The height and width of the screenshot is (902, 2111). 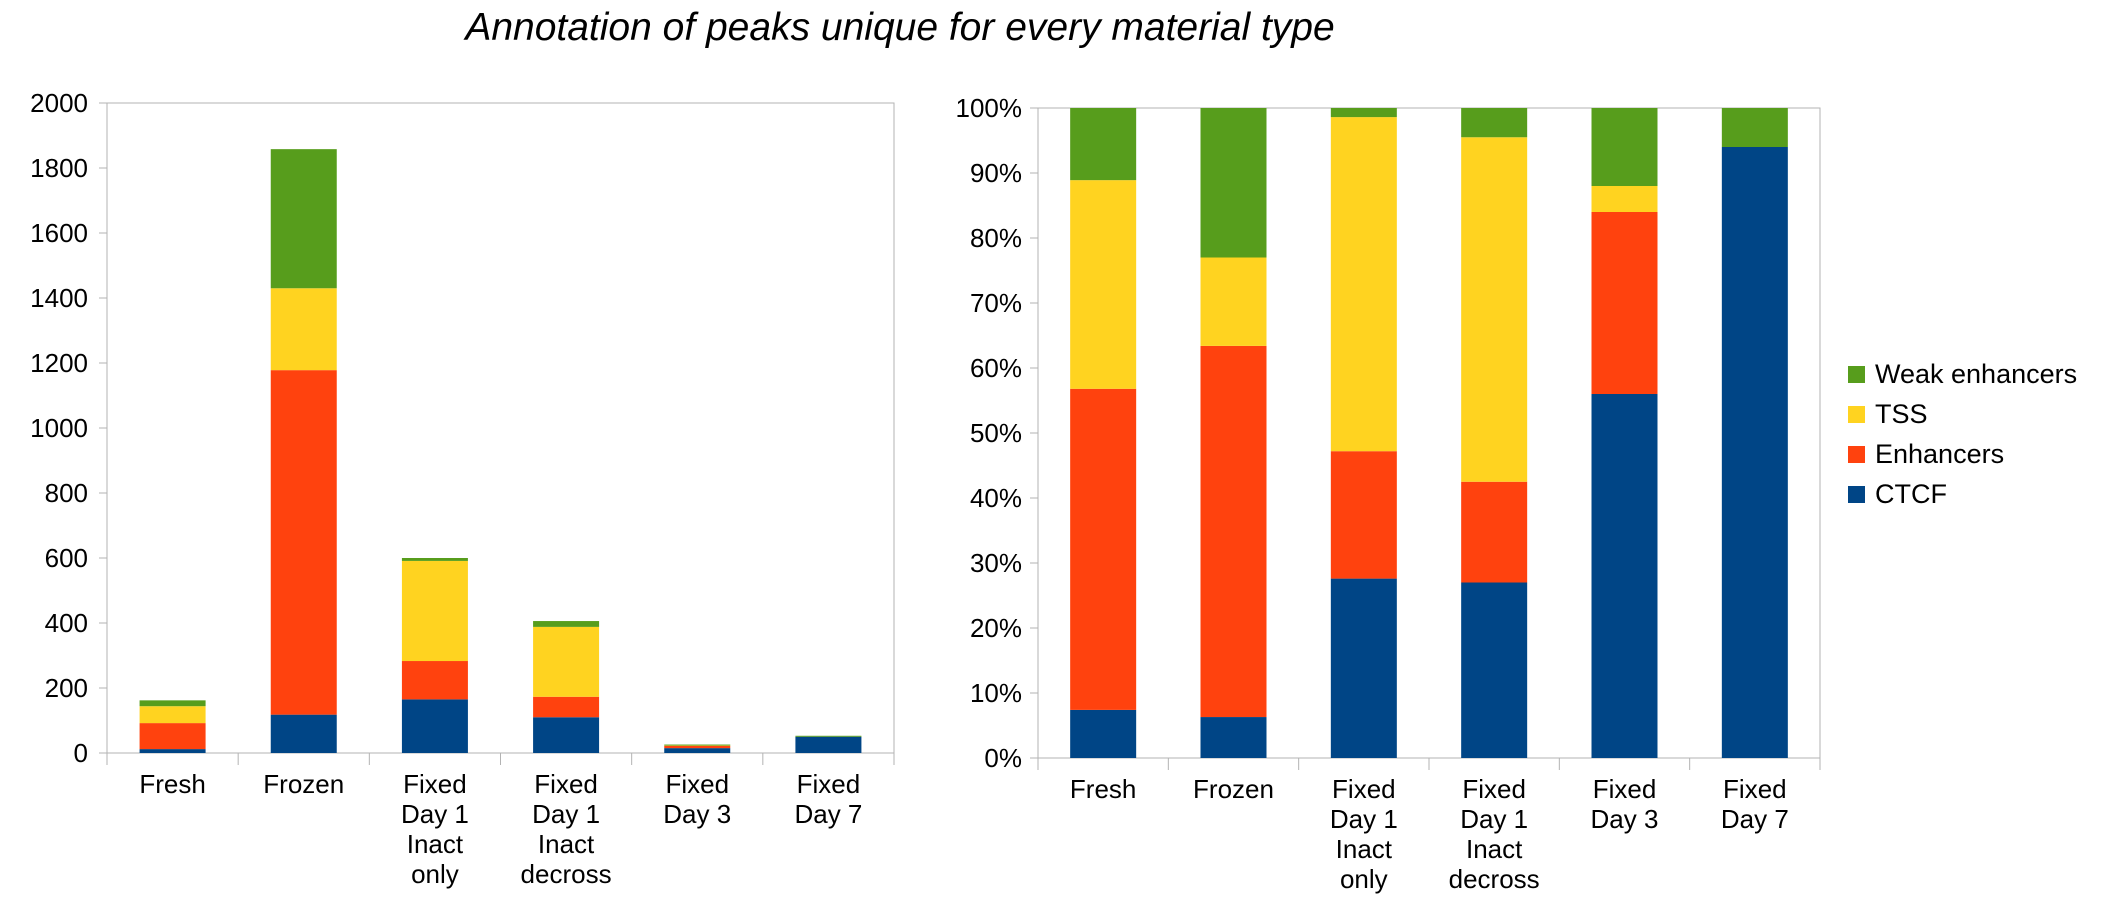 What do you see at coordinates (996, 433) in the screenshot?
I see `chart2-y-tick-label: 50%` at bounding box center [996, 433].